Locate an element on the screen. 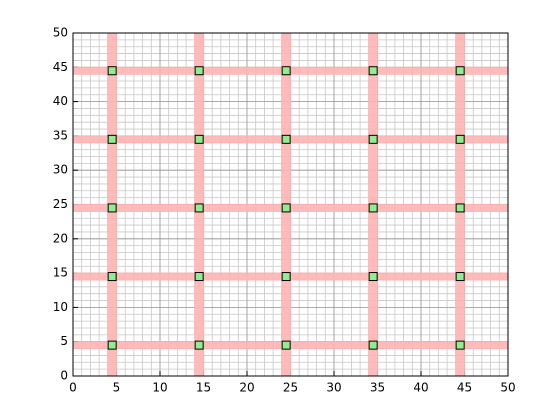 This screenshot has height=420, width=560. y-tick-label: 25 is located at coordinates (60, 204).